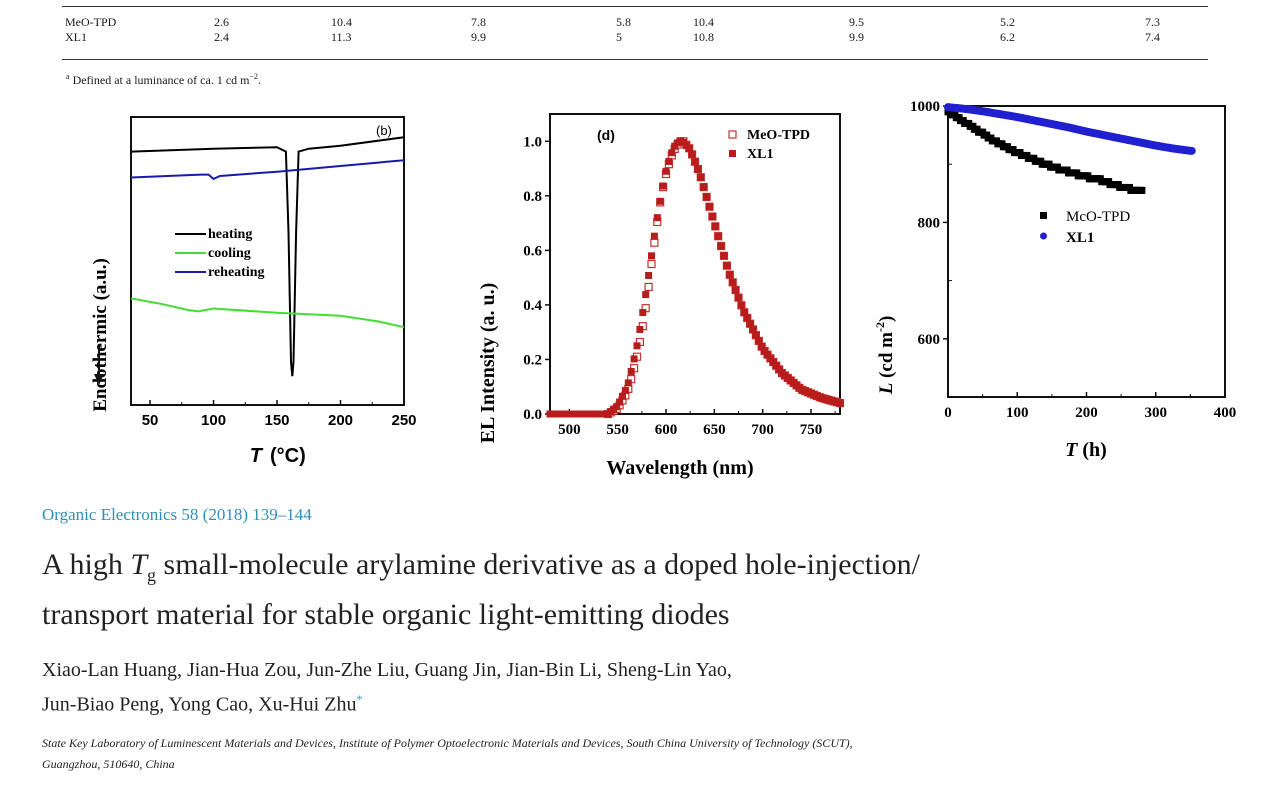 This screenshot has height=800, width=1278. I want to click on x-axis-label: T (h), so click(1086, 450).